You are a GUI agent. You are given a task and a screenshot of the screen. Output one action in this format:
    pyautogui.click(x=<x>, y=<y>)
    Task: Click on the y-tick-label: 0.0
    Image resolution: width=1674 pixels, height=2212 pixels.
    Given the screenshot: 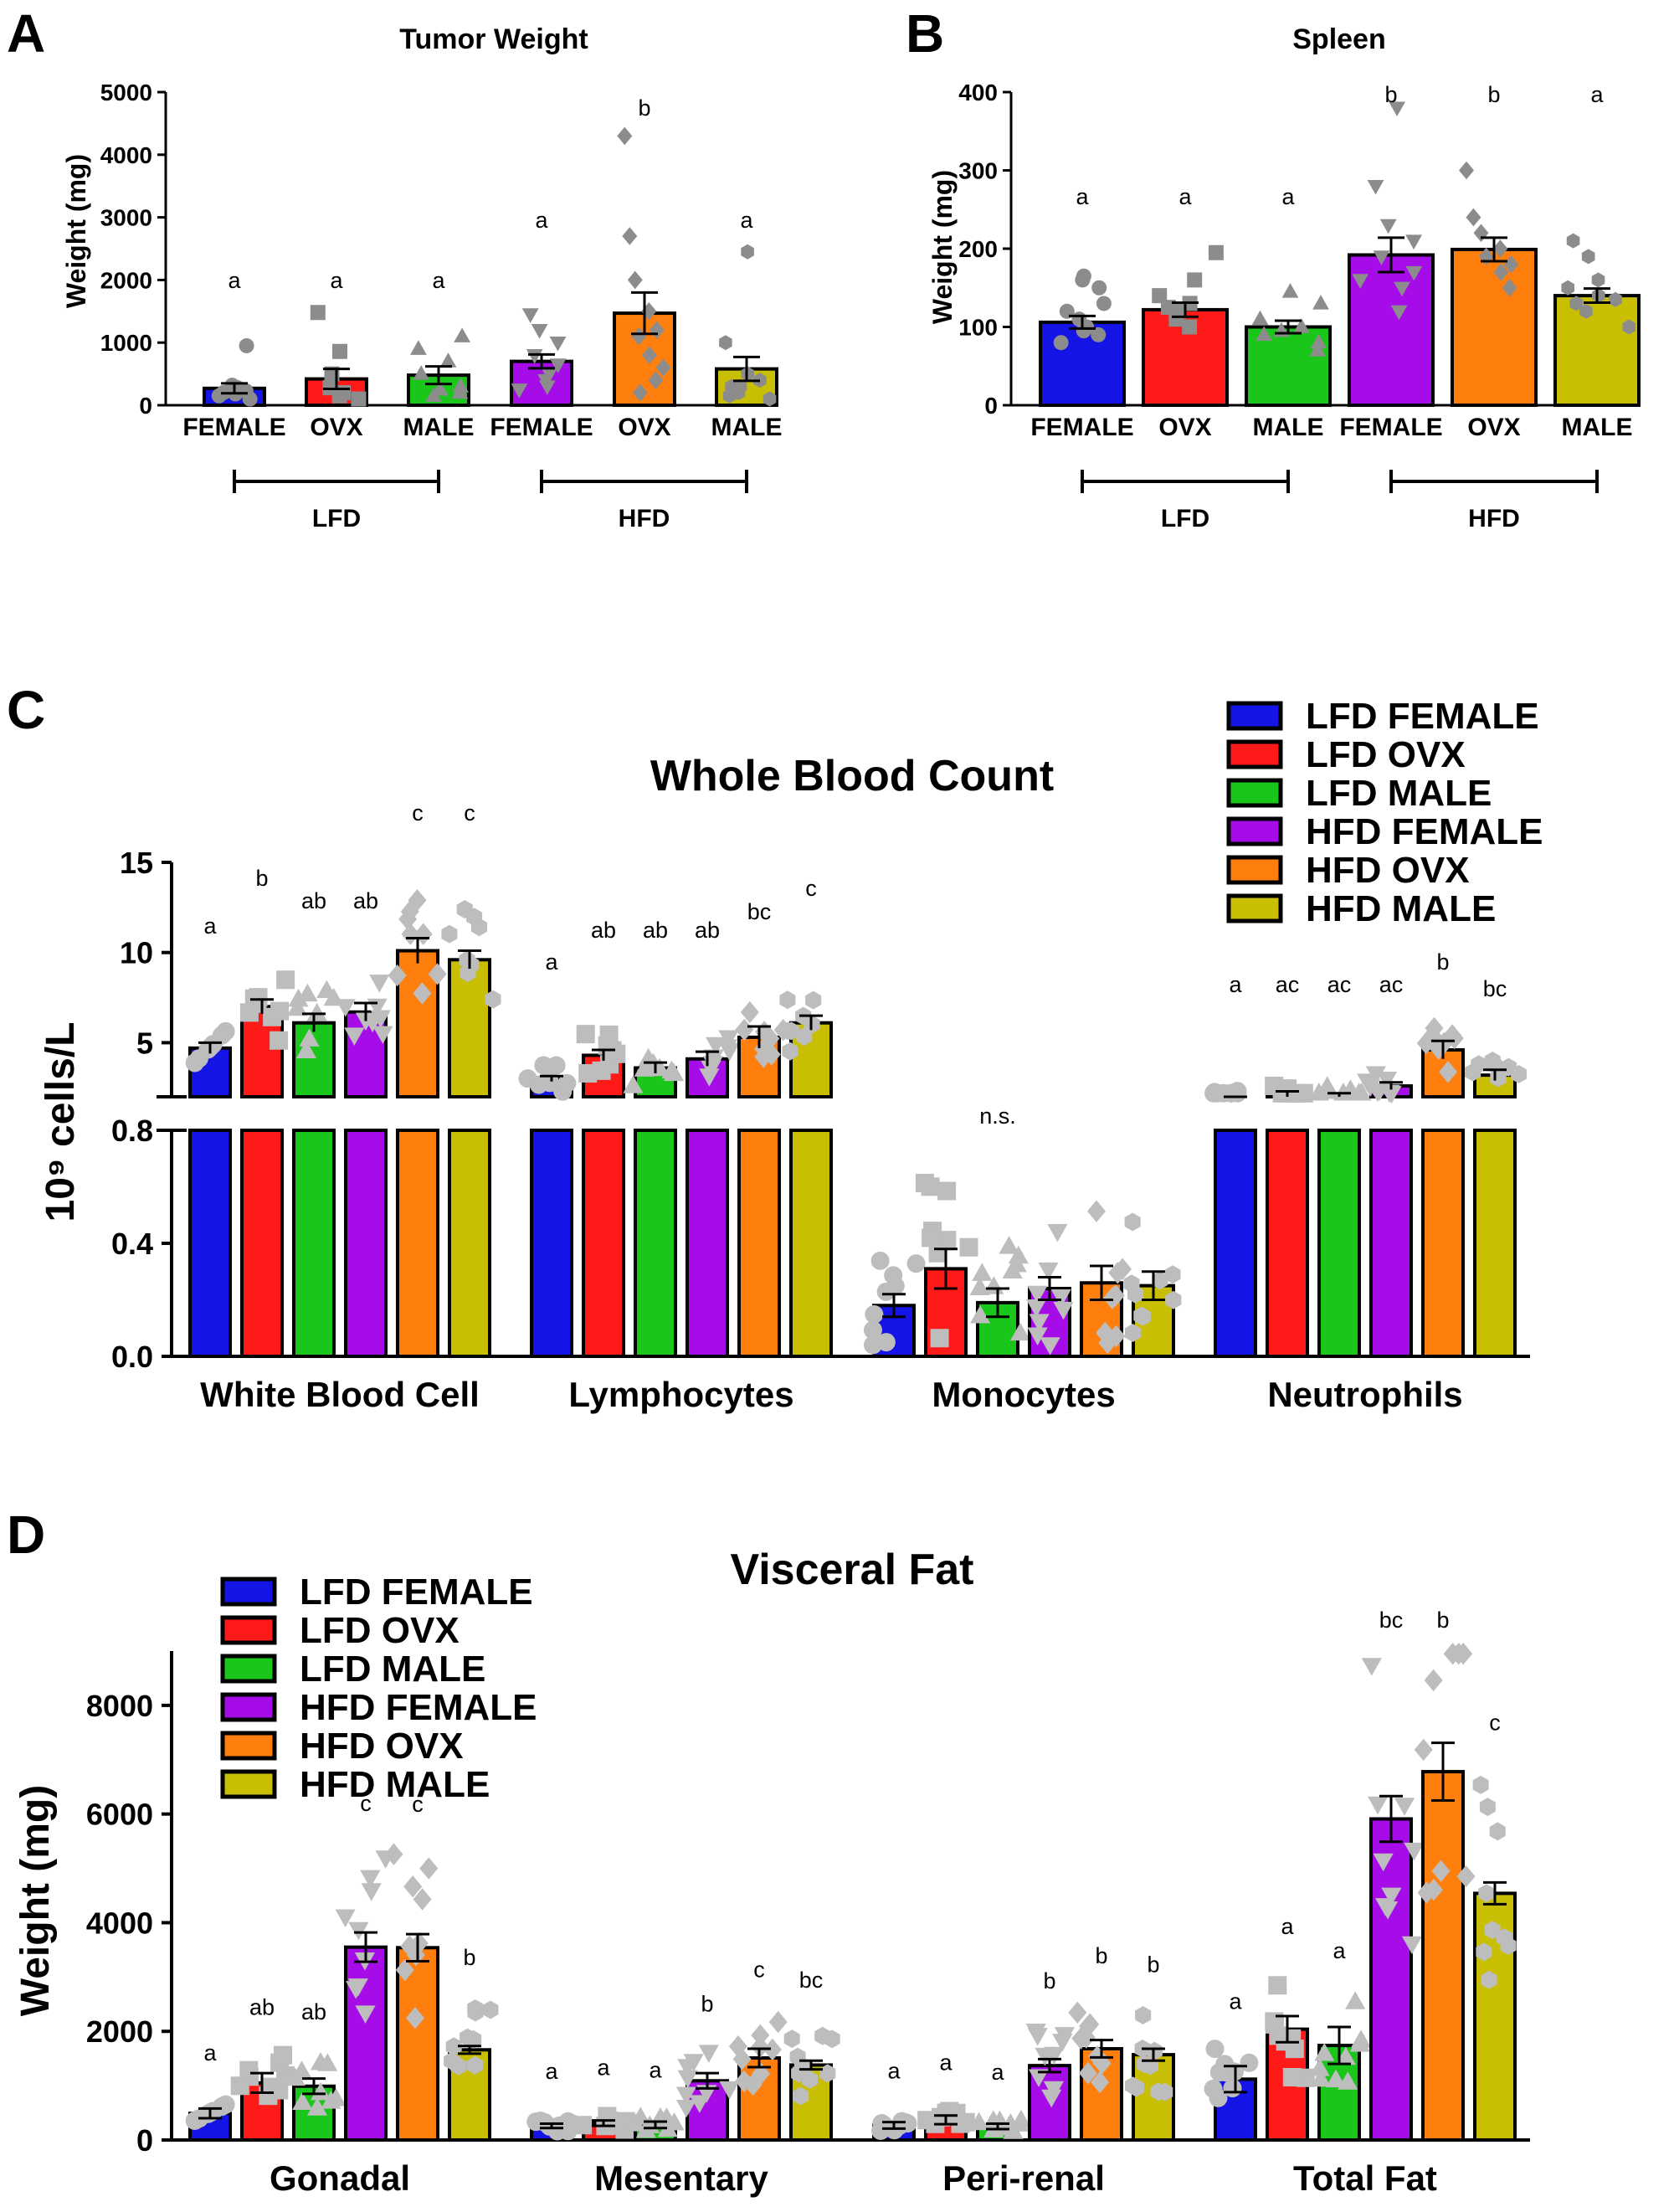 What is the action you would take?
    pyautogui.click(x=132, y=1357)
    